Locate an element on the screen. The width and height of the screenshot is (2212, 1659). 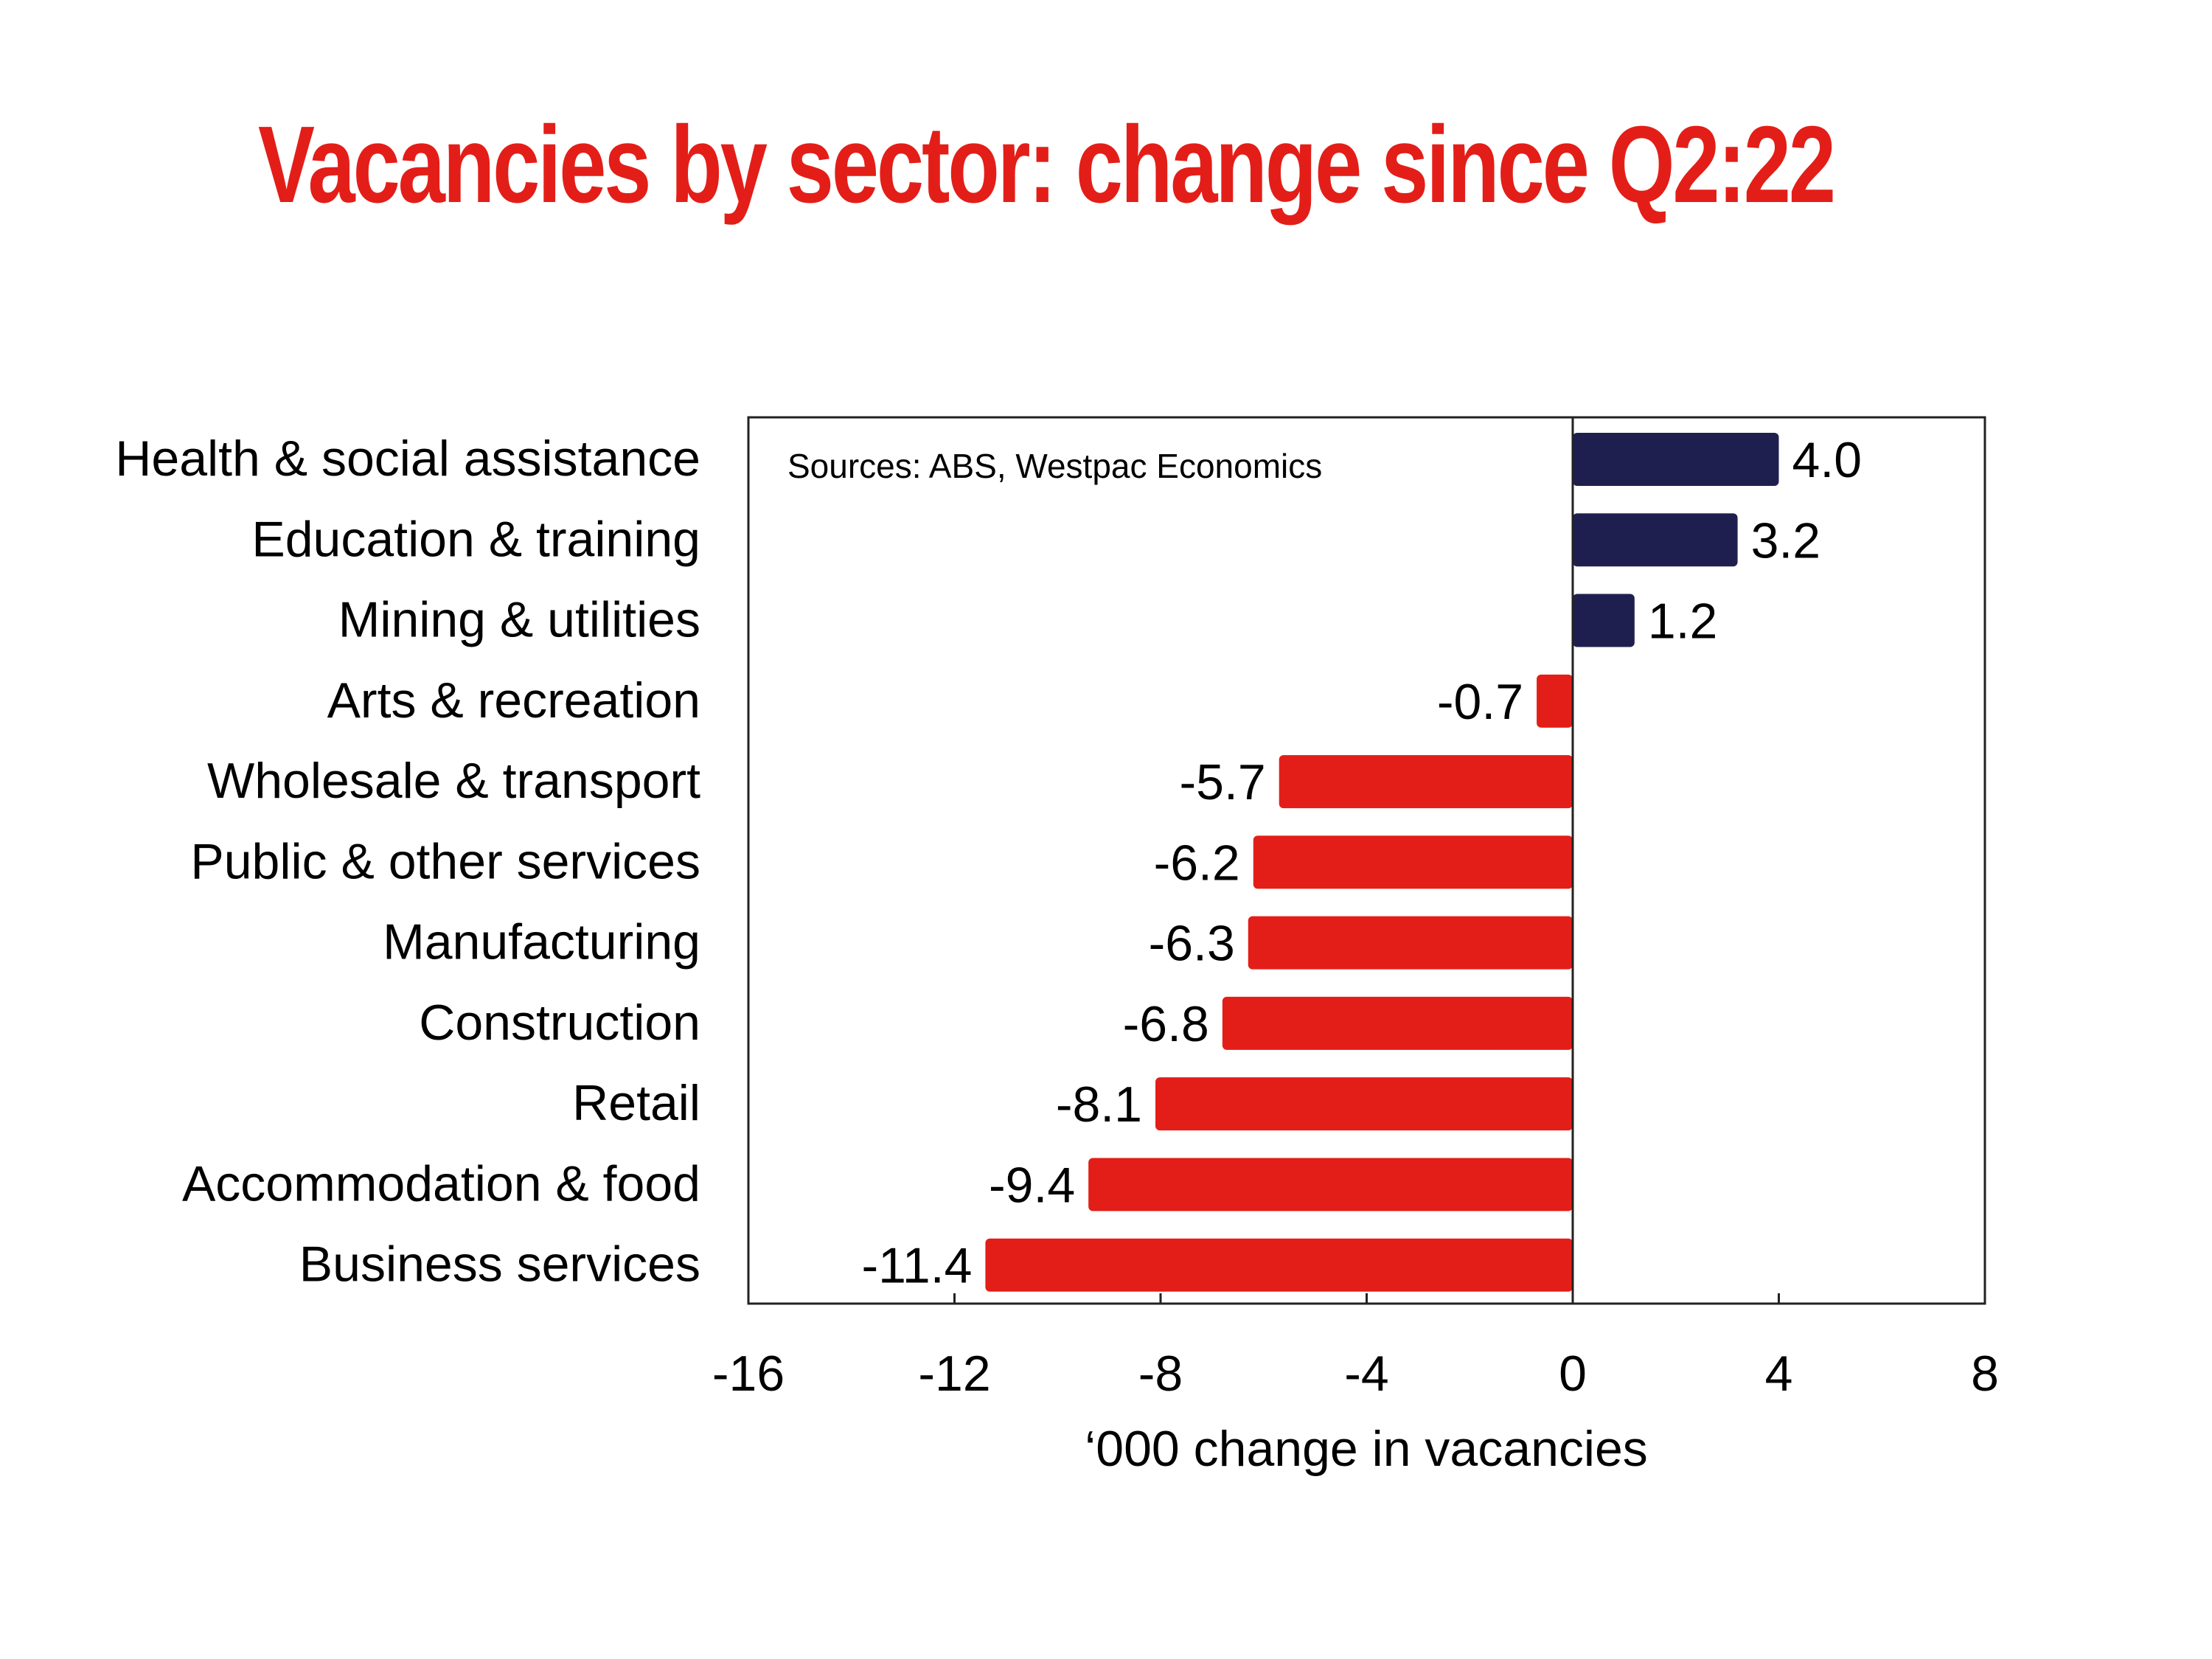
value-label: -0.7 is located at coordinates (1480, 702).